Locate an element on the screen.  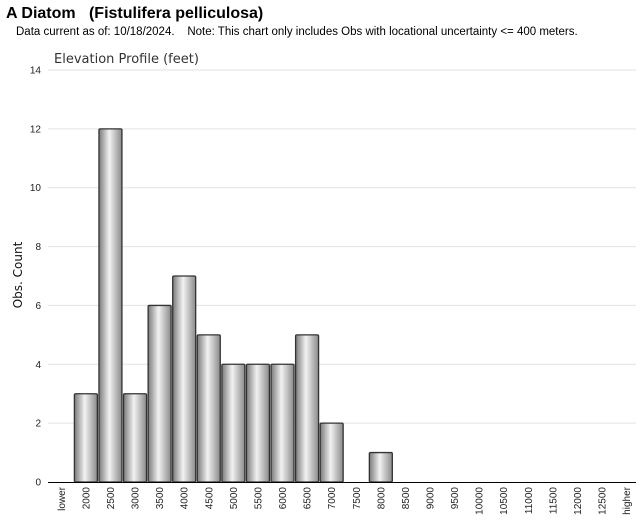
x-tick-label: 6000 is located at coordinates (283, 498).